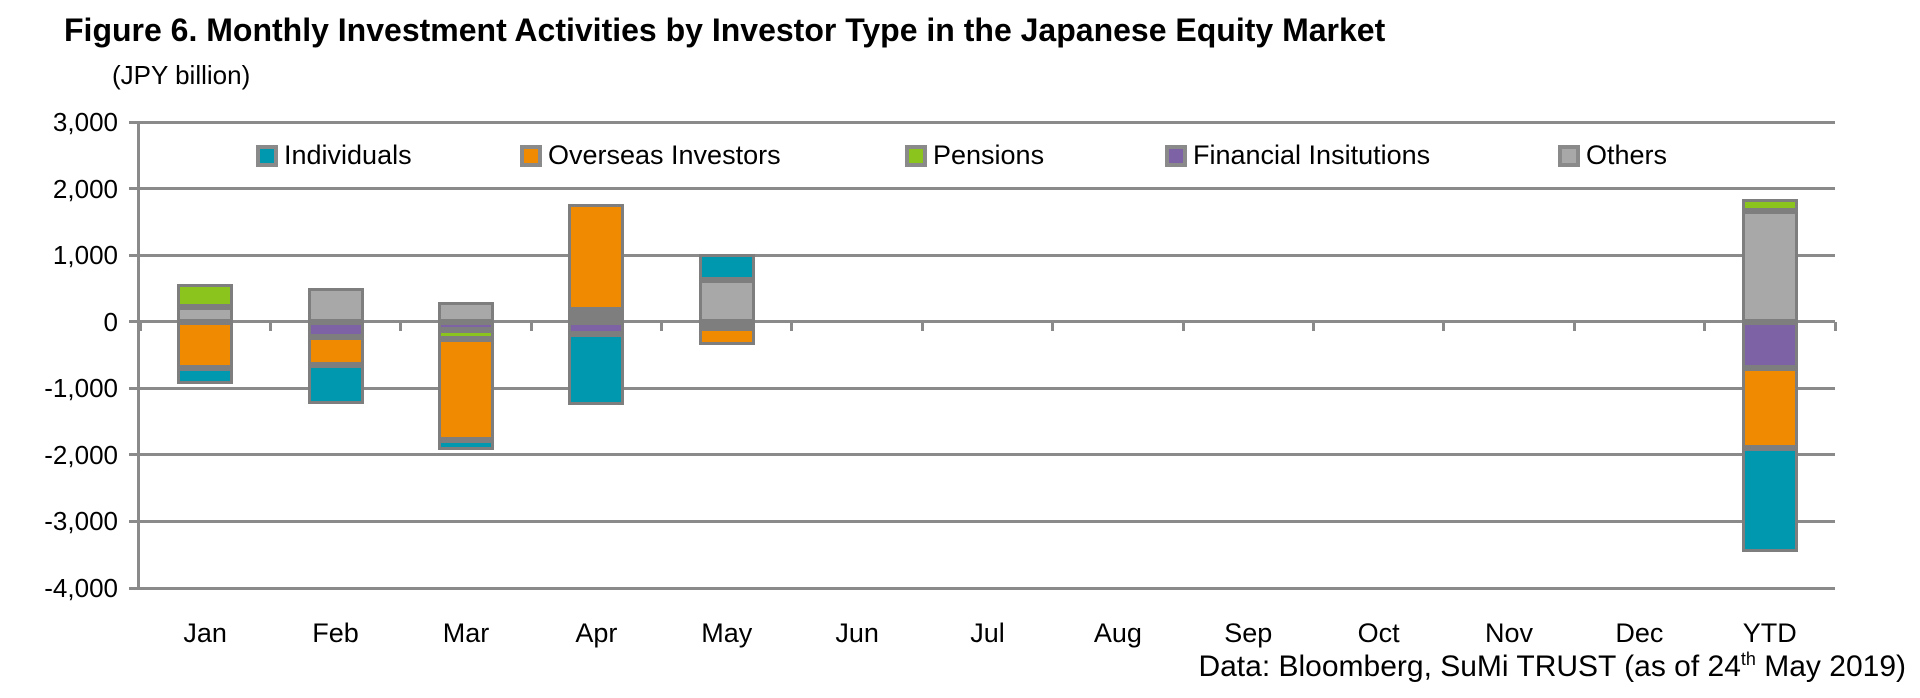 This screenshot has height=698, width=1920. What do you see at coordinates (596, 633) in the screenshot?
I see `x-axis-label-apr: Apr` at bounding box center [596, 633].